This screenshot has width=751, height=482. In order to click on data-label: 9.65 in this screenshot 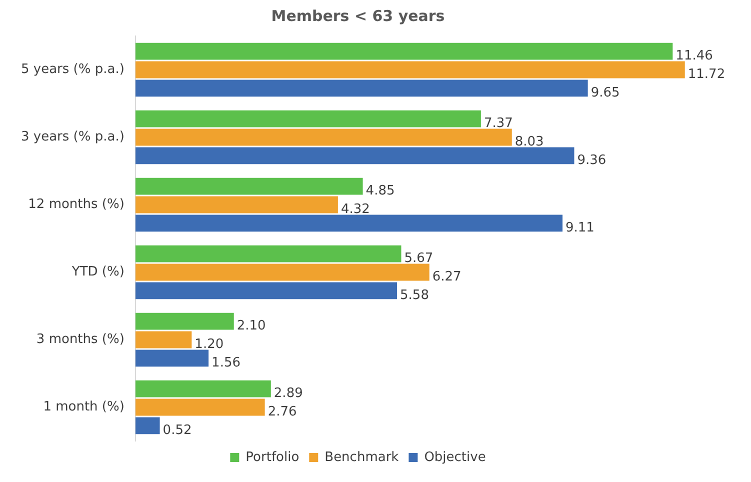, I will do `click(605, 93)`.